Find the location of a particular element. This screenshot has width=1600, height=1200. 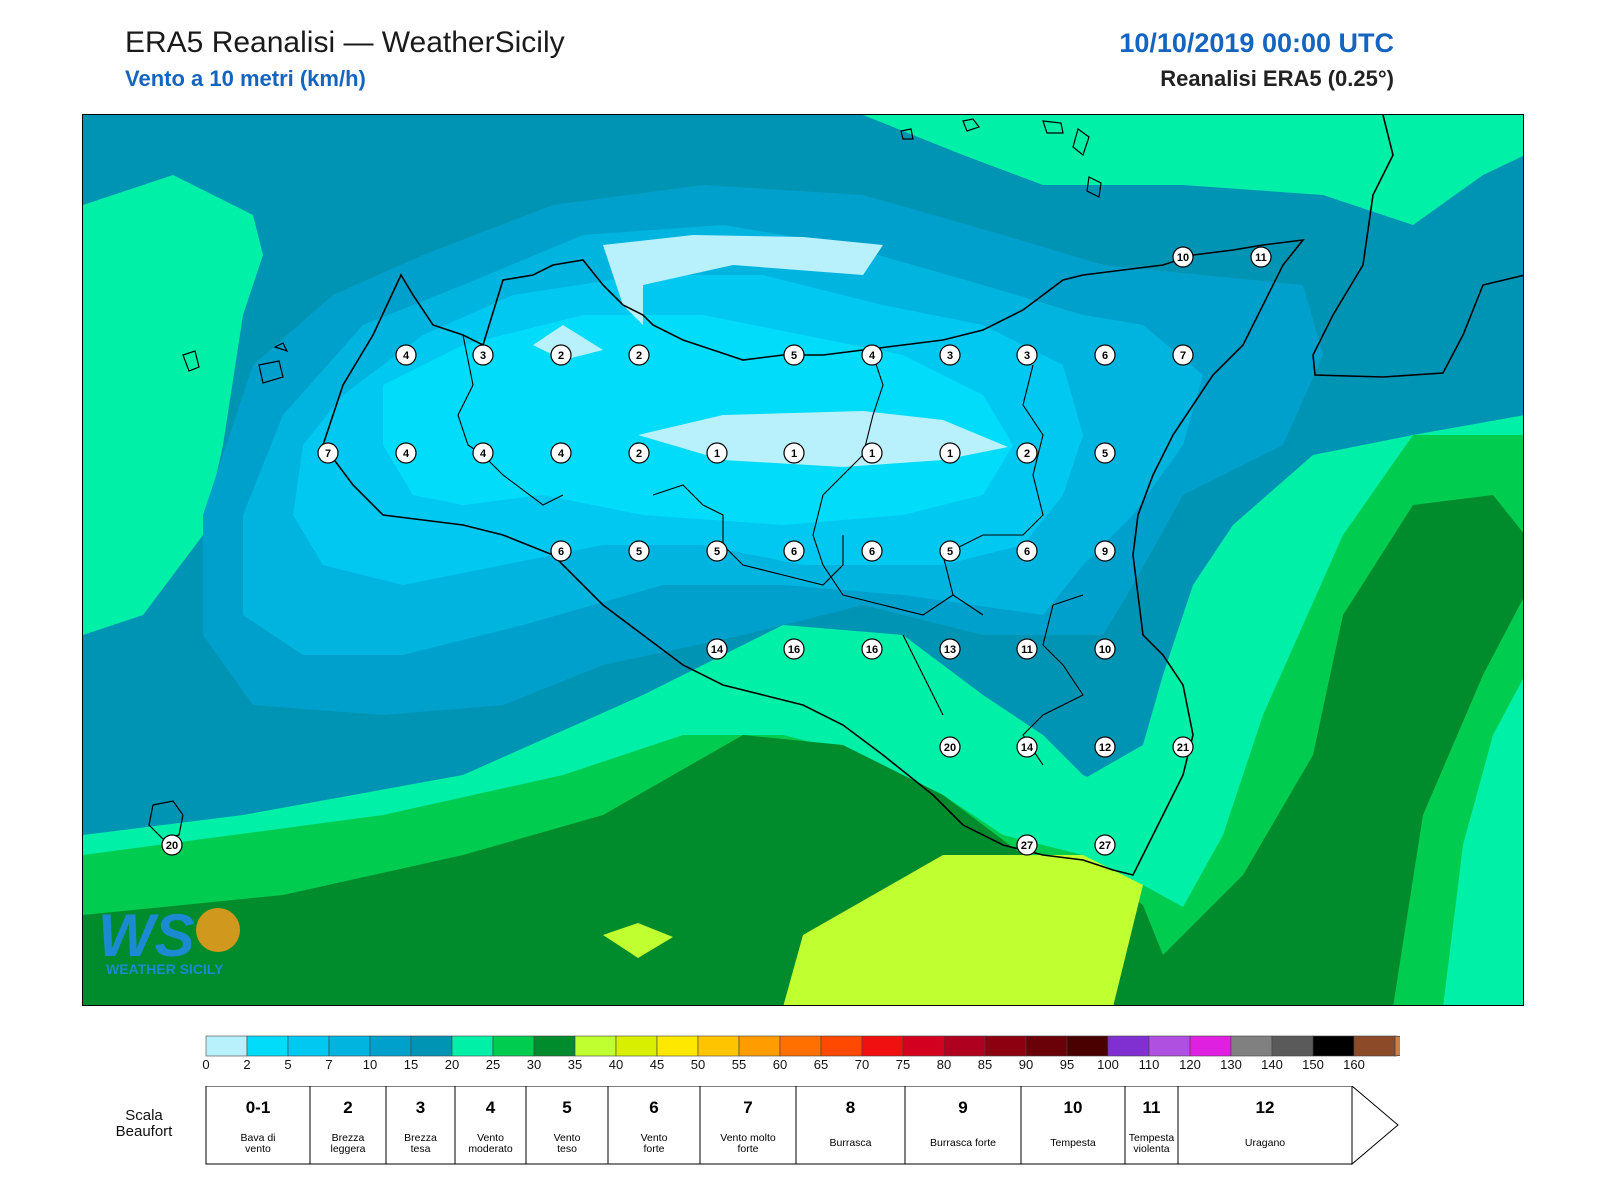

band-0-2-patch is located at coordinates (568, 342).